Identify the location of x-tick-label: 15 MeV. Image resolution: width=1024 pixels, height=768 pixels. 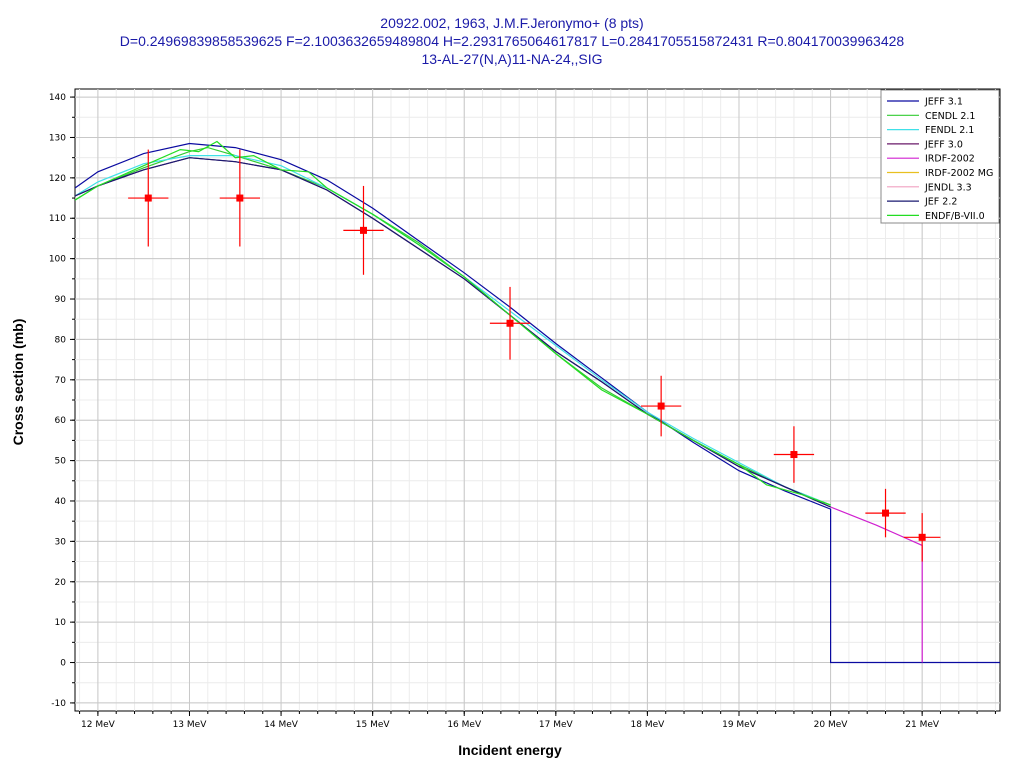
(373, 725).